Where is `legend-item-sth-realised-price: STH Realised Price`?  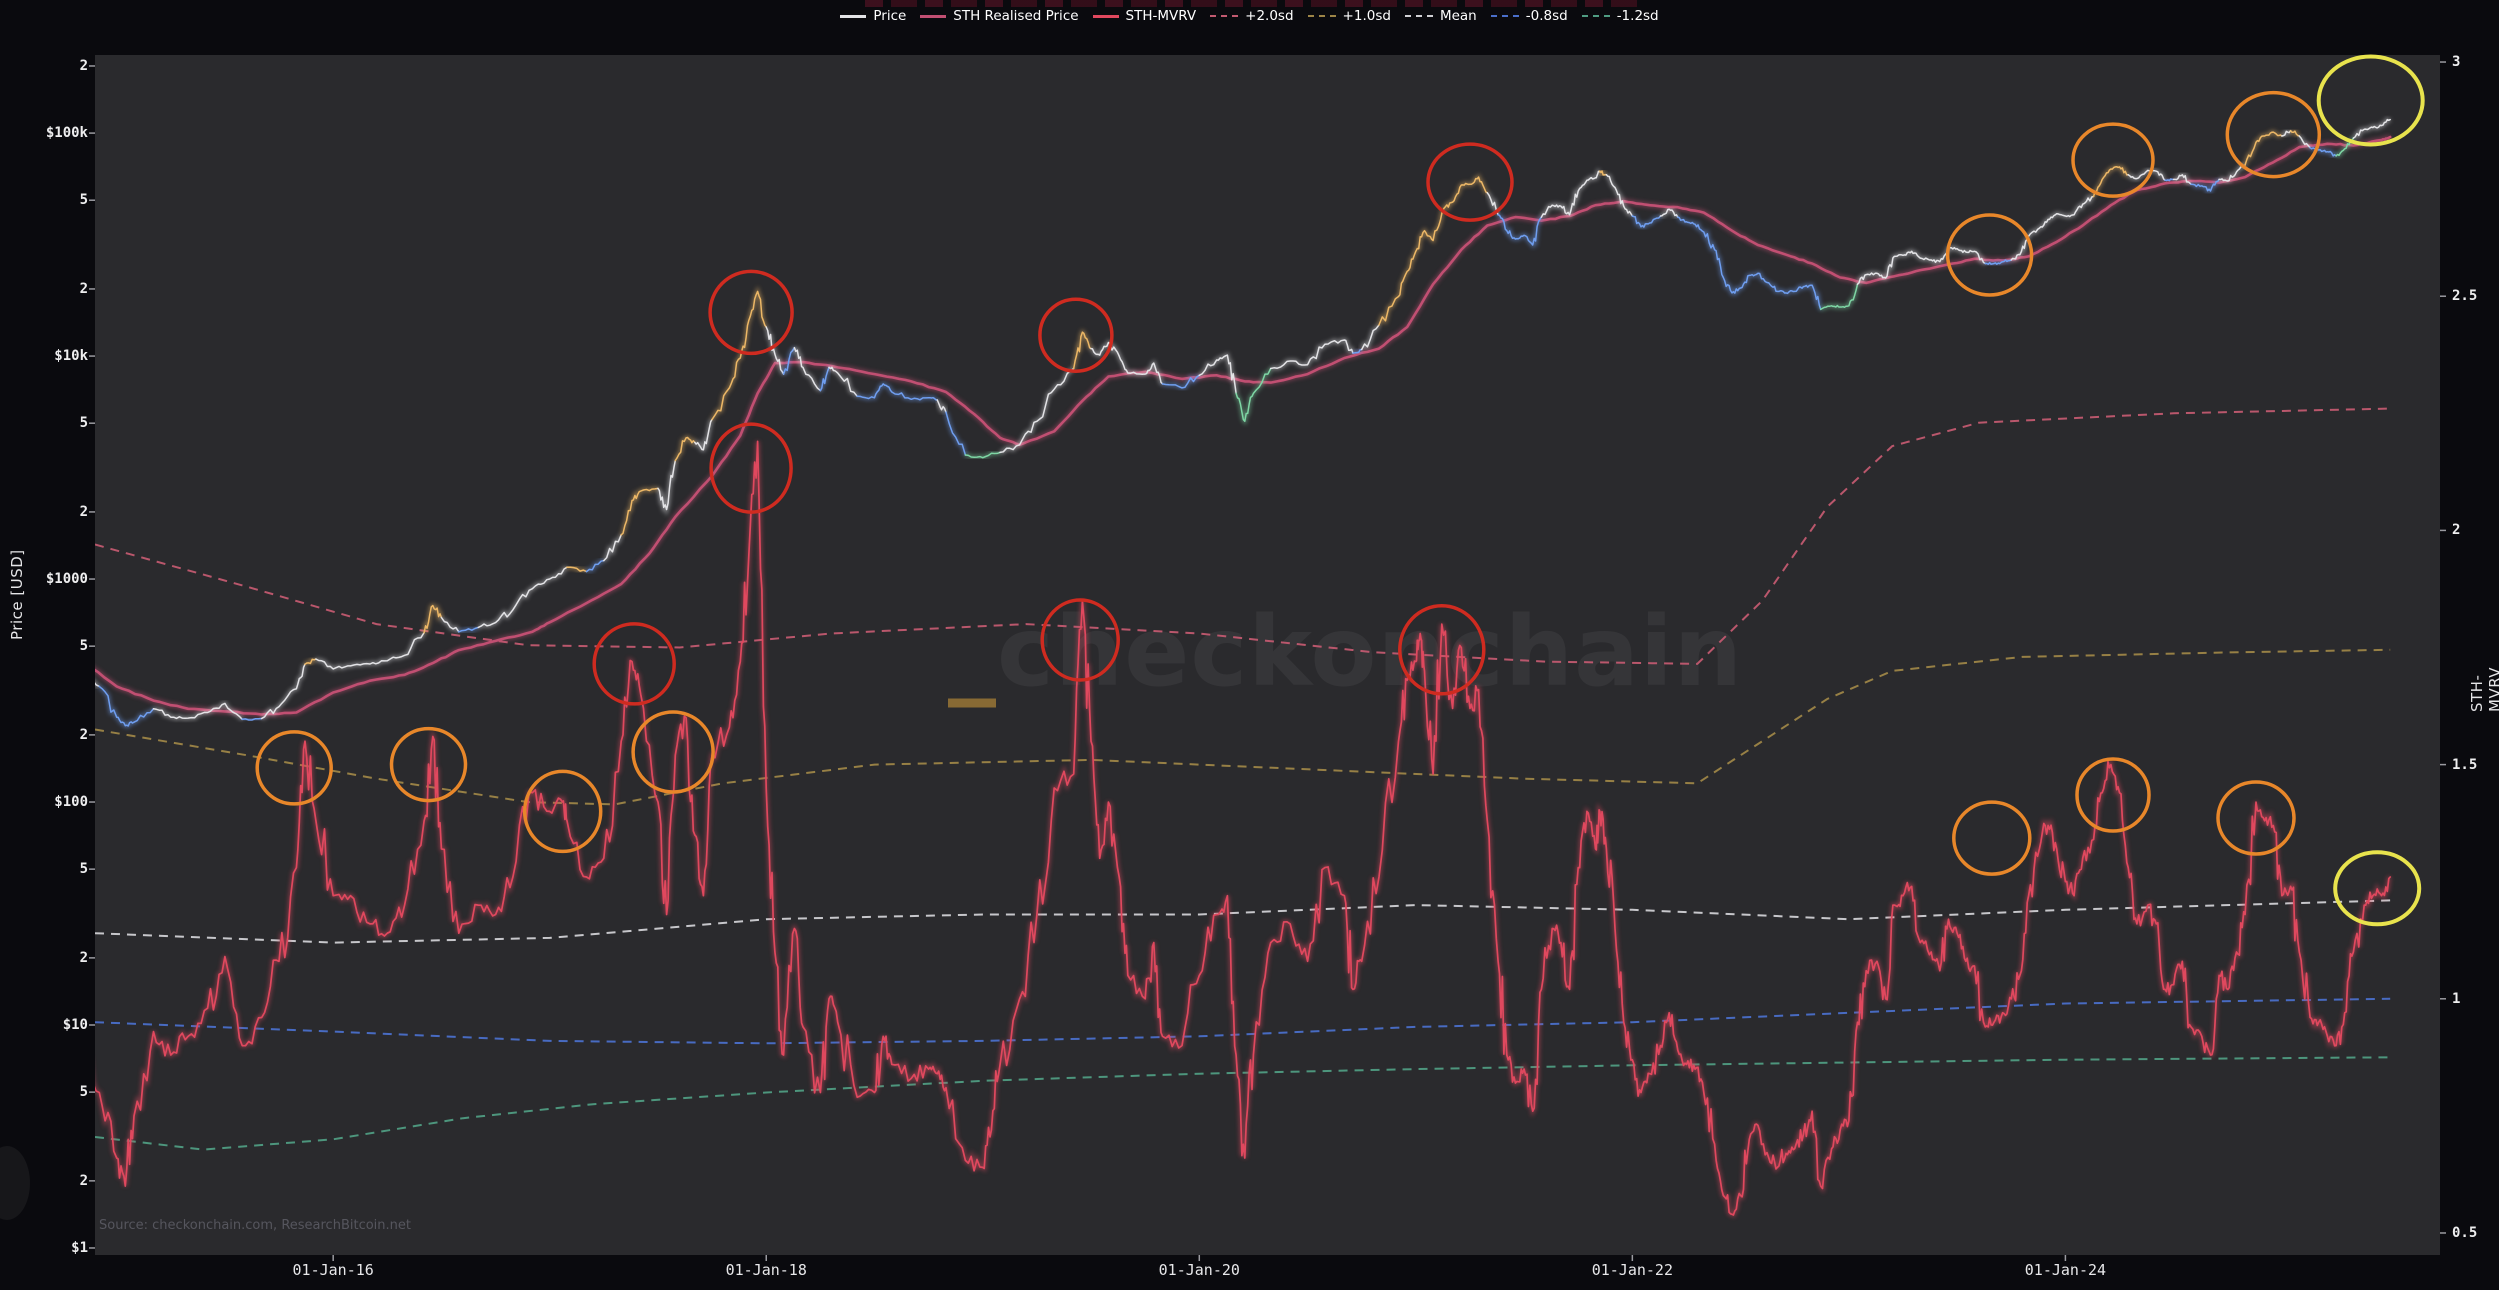
legend-item-sth-realised-price: STH Realised Price is located at coordinates (999, 16).